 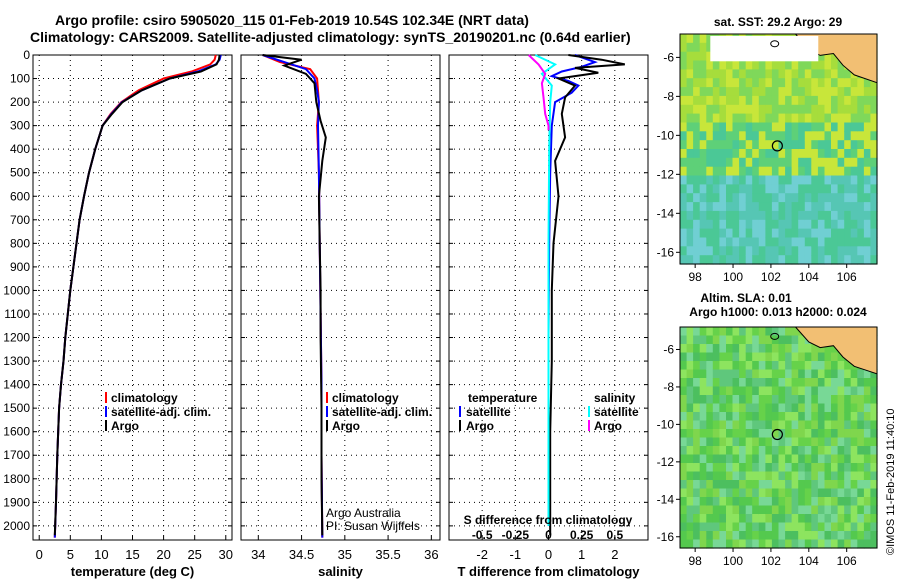 I want to click on depth-tick-label: 300, so click(x=20, y=126).